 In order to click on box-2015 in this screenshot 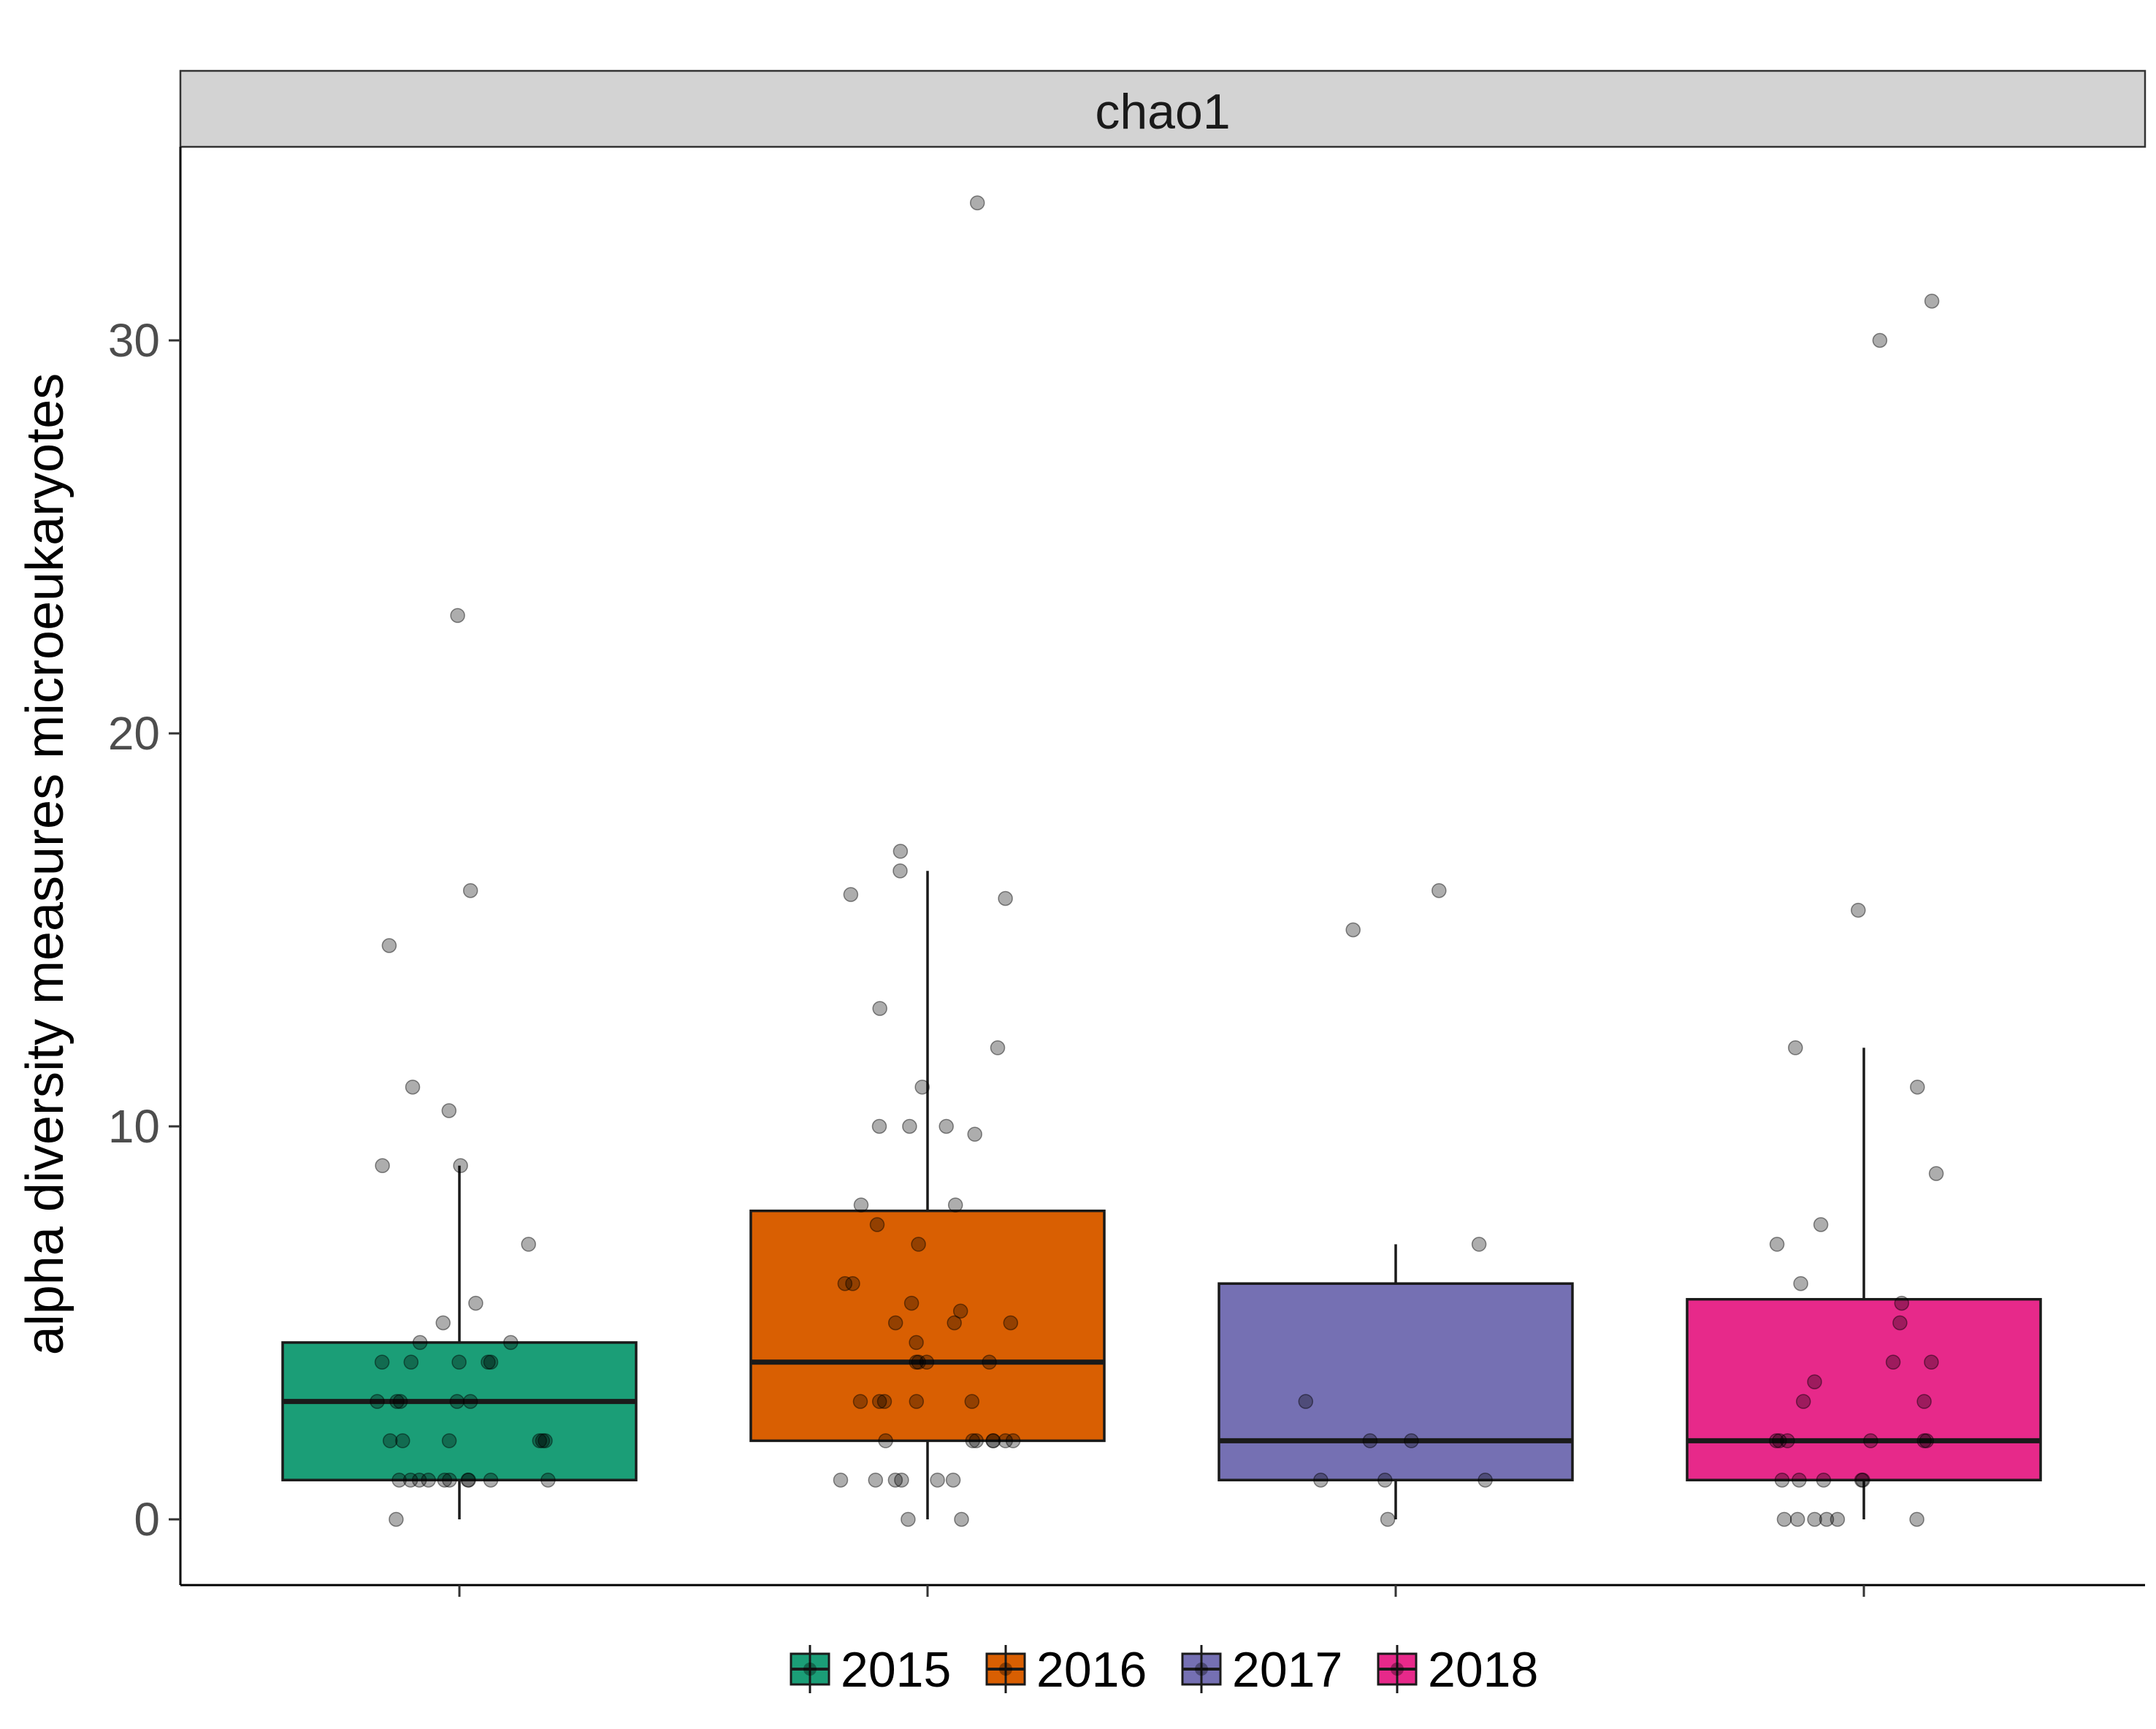, I will do `click(459, 1411)`.